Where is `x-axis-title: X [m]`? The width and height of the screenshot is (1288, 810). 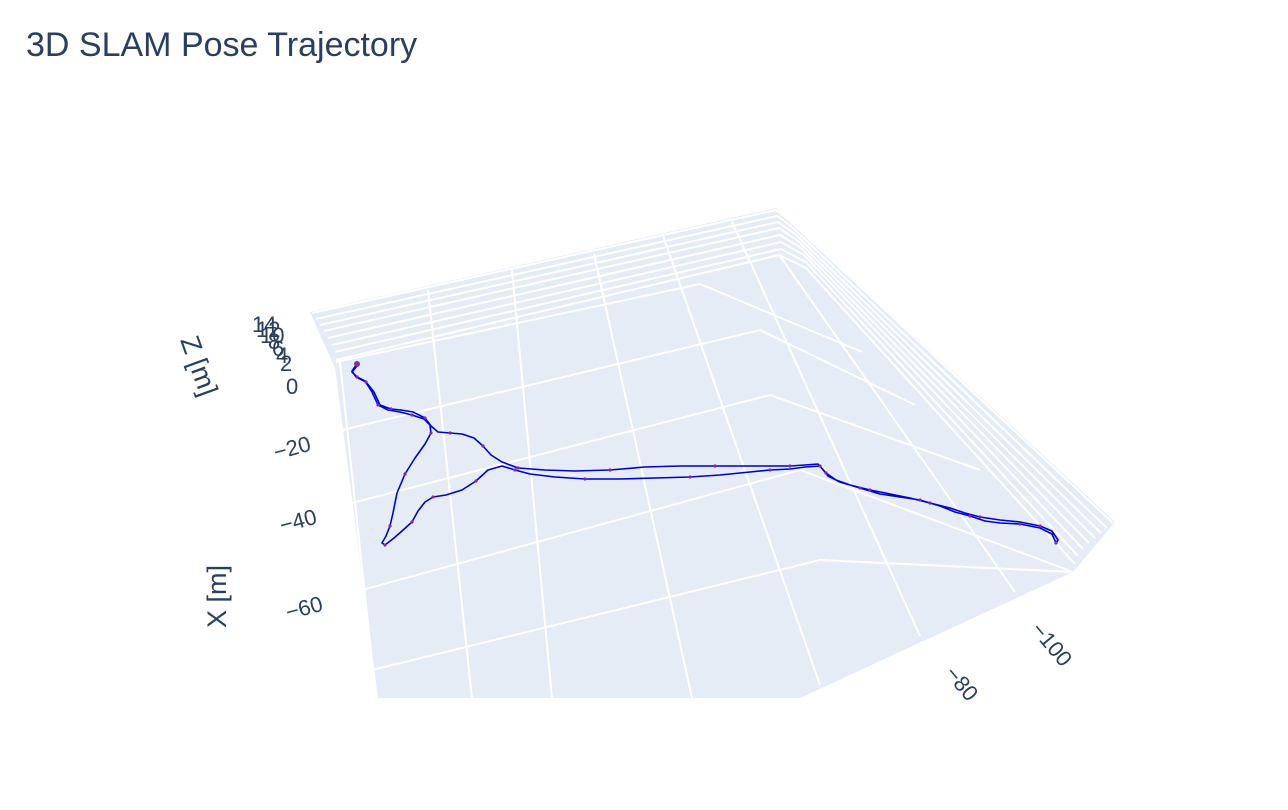 x-axis-title: X [m] is located at coordinates (217, 596).